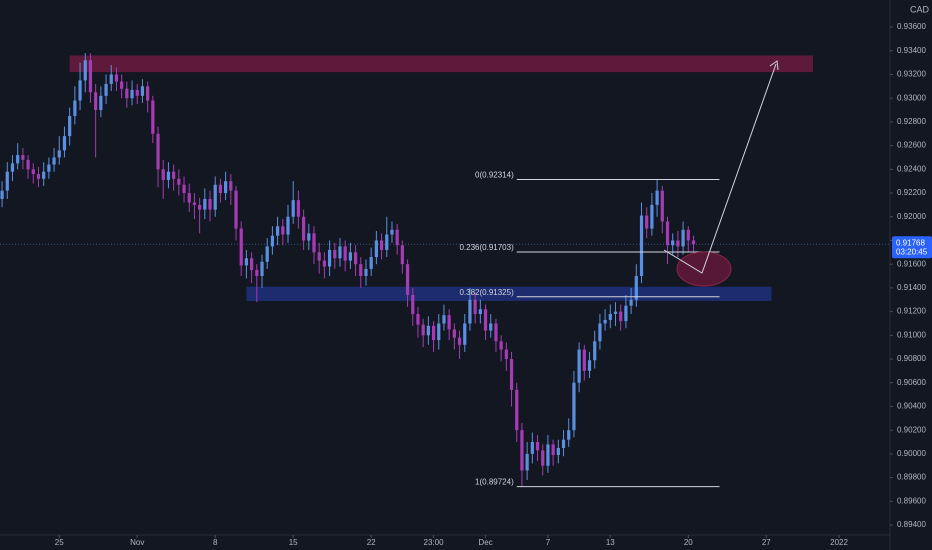  Describe the element at coordinates (839, 542) in the screenshot. I see `x-tick-label: 2022` at that location.